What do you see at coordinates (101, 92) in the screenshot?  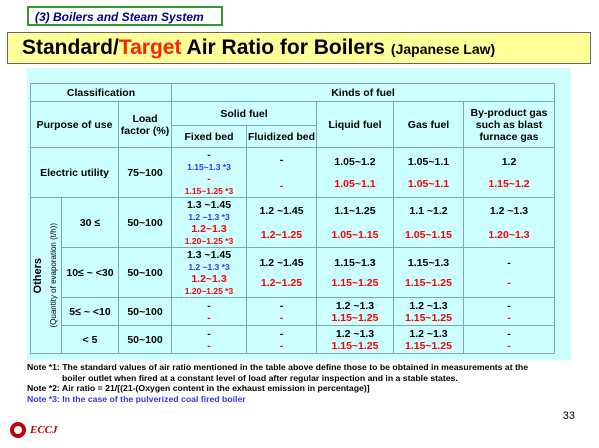 I see `classification-header: Classification` at bounding box center [101, 92].